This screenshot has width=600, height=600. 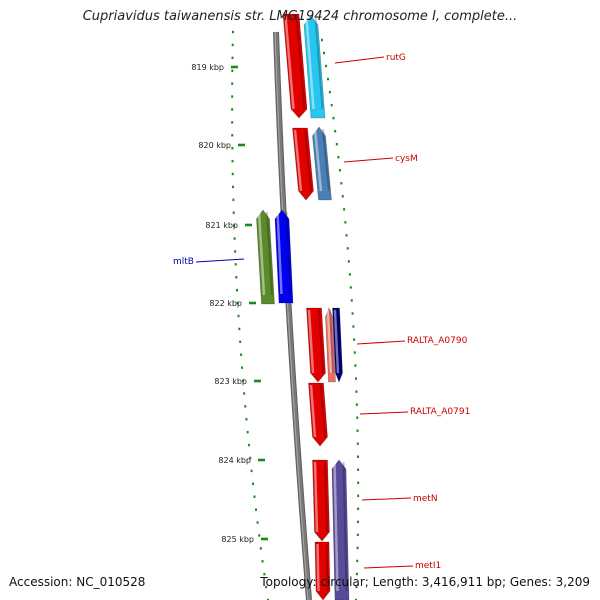 I want to click on gene-name: cysM, so click(x=406, y=159).